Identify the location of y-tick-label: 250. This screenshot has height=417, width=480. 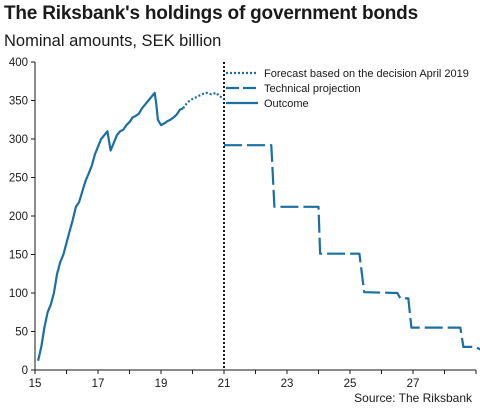
(18, 179).